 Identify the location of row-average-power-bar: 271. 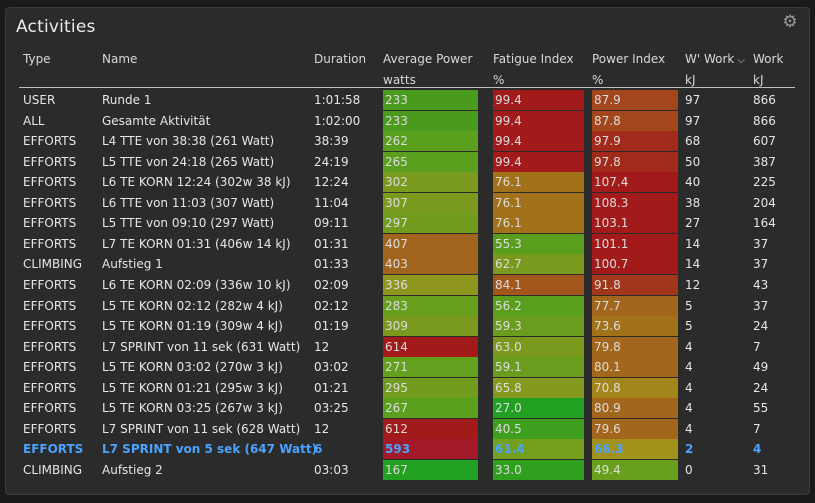
(430, 367).